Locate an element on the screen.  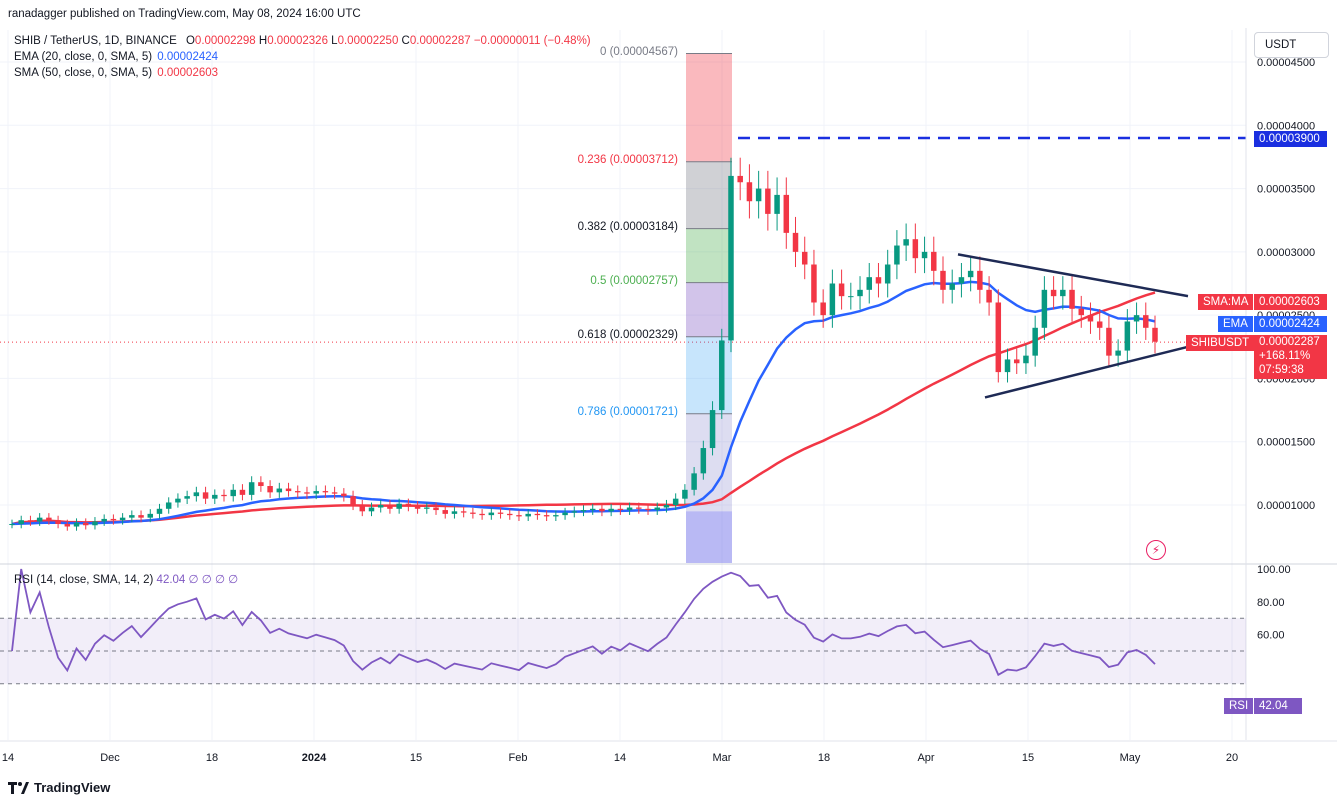
brand-name: TradingView is located at coordinates (72, 787).